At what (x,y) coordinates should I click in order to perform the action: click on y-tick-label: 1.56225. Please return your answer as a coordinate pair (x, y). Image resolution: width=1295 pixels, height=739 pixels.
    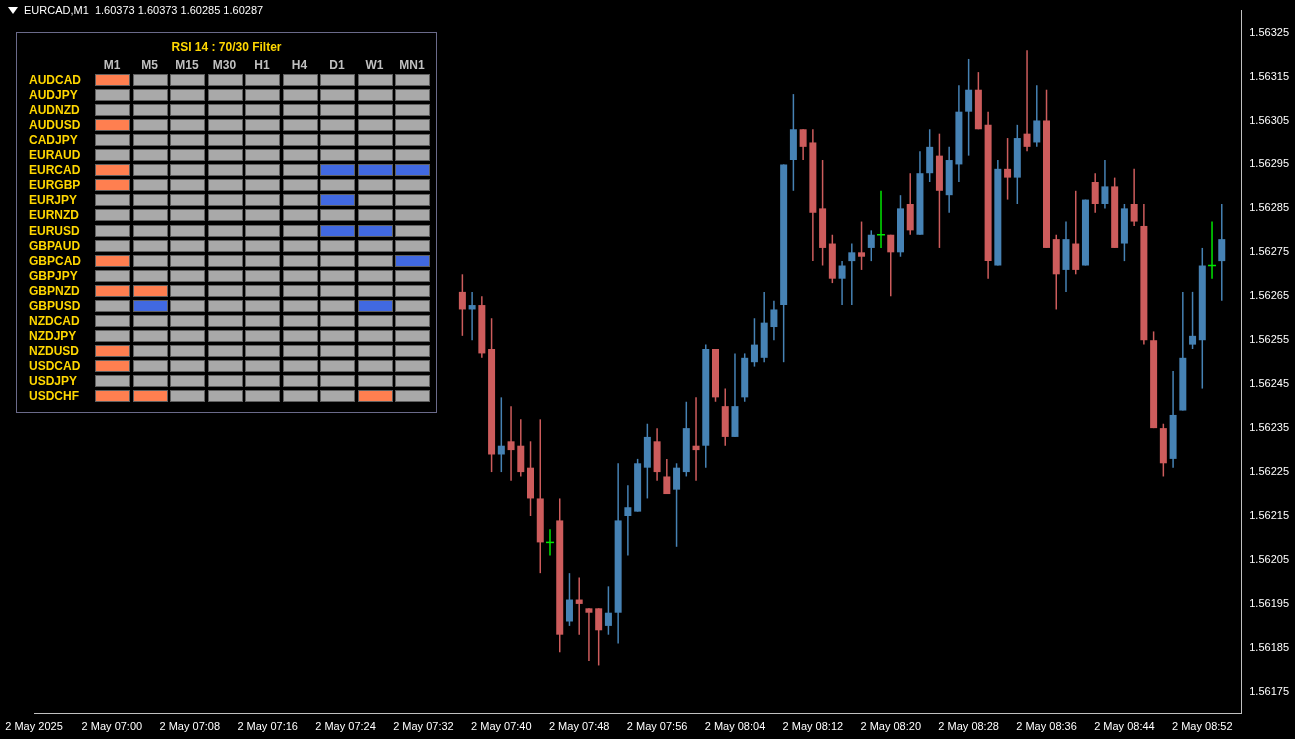
    Looking at the image, I should click on (1269, 471).